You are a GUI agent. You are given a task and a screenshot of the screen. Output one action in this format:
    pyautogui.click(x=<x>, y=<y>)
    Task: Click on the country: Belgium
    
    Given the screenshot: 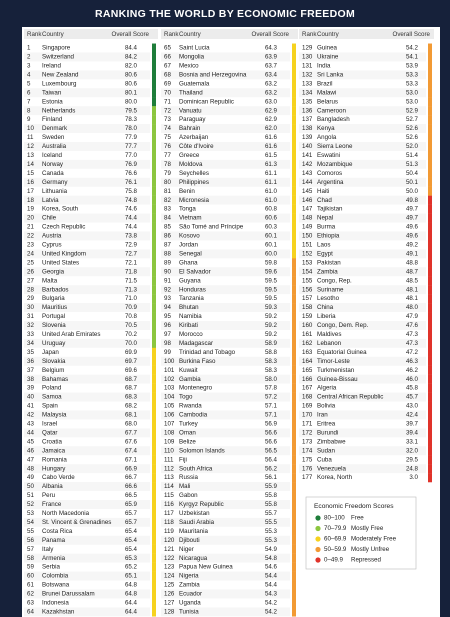 What is the action you would take?
    pyautogui.click(x=53, y=370)
    